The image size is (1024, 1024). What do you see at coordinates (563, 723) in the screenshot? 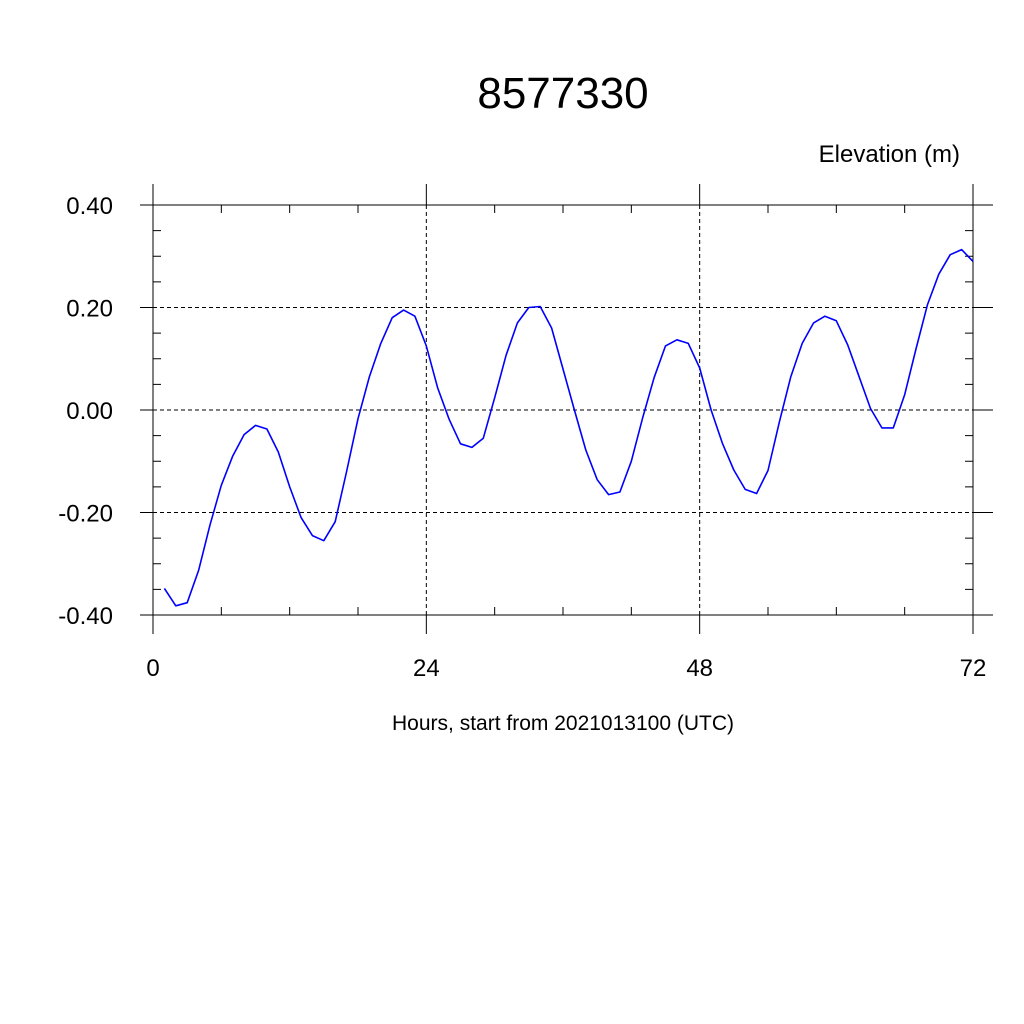
I see `x-axis-label: Hours, start from 2021013100 (UTC)` at bounding box center [563, 723].